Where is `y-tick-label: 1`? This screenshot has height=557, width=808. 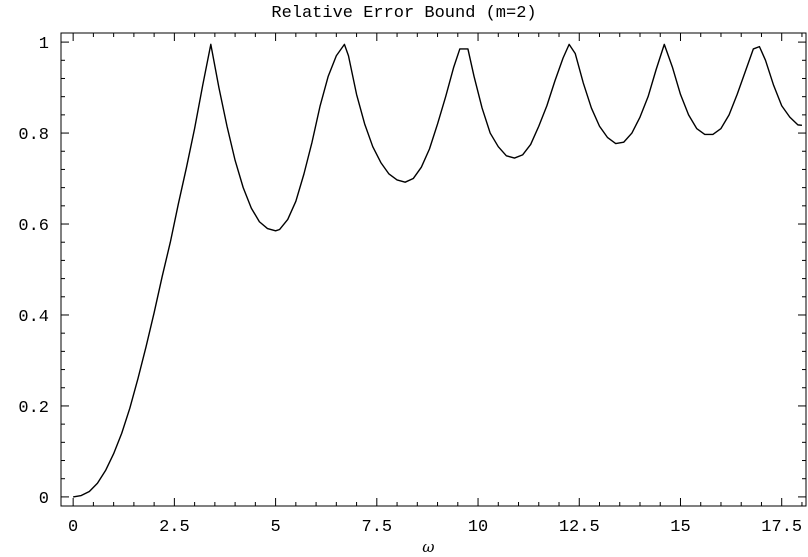
y-tick-label: 1 is located at coordinates (44, 44).